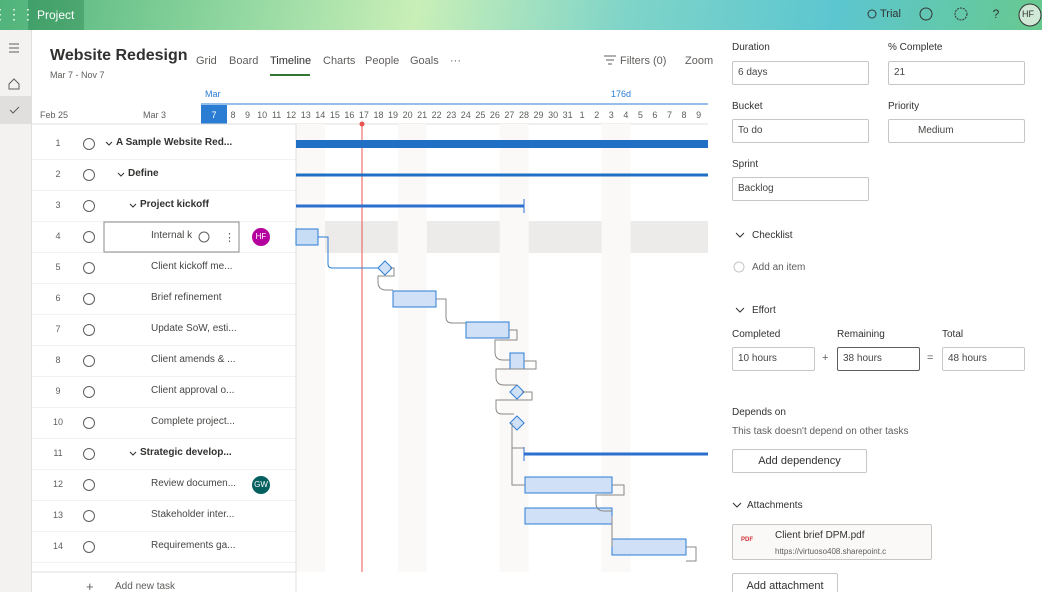  What do you see at coordinates (643, 61) in the screenshot?
I see `filters: Filters (0)` at bounding box center [643, 61].